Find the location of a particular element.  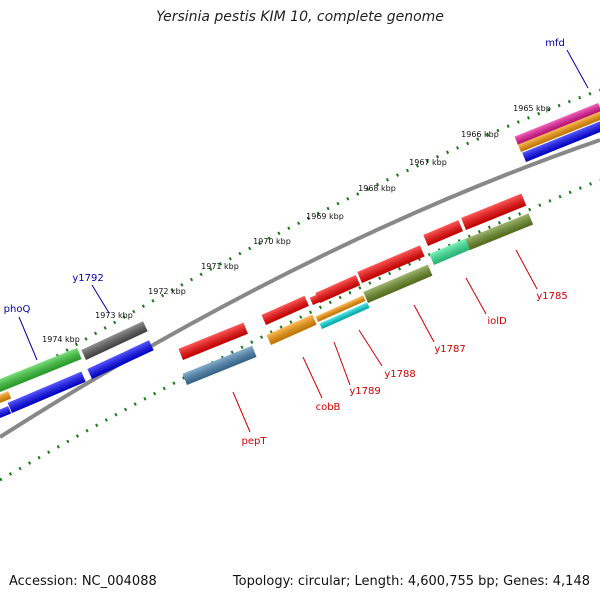

tick-label: 1970 kbp is located at coordinates (272, 241).